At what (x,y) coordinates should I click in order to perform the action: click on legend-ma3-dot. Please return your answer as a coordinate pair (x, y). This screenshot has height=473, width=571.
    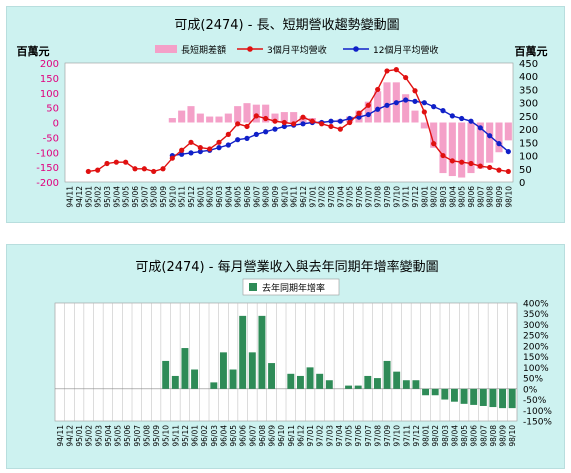
    Looking at the image, I should click on (250, 49).